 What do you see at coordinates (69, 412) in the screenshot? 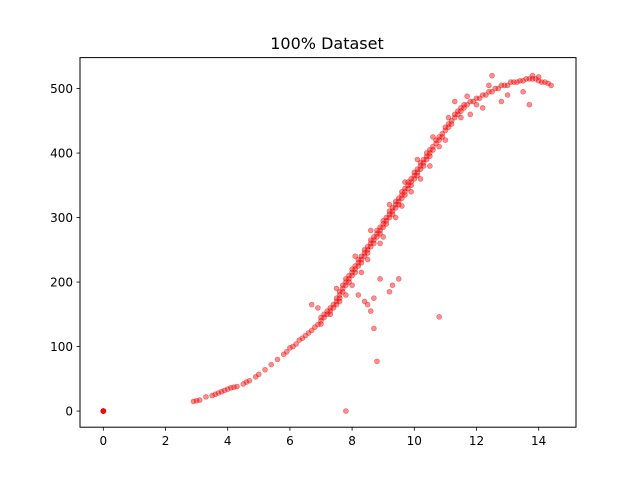
I see `y-tick-label: 0` at bounding box center [69, 412].